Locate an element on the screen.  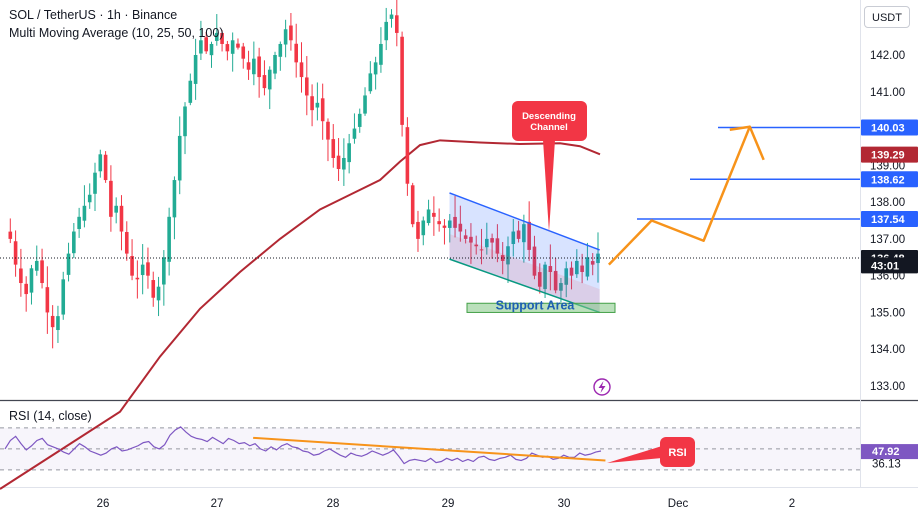
rsi-callout-pointer is located at coordinates (634, 454).